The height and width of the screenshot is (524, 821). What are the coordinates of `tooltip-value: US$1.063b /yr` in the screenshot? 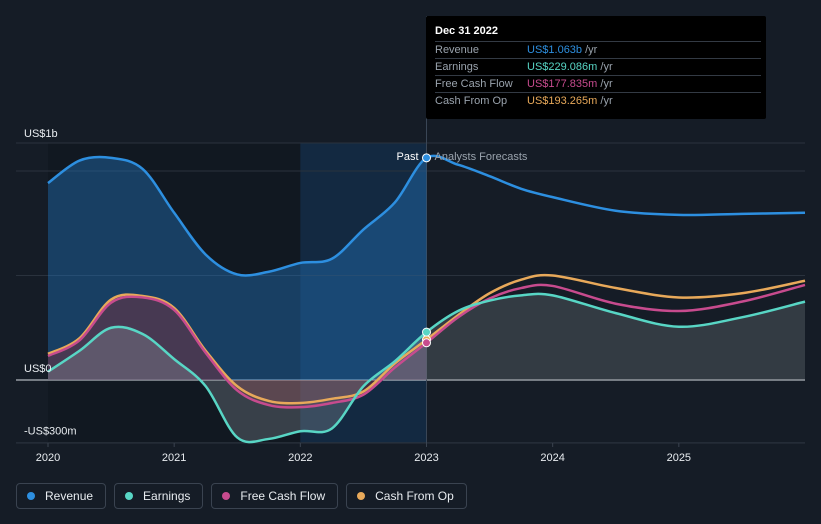 It's located at (562, 50).